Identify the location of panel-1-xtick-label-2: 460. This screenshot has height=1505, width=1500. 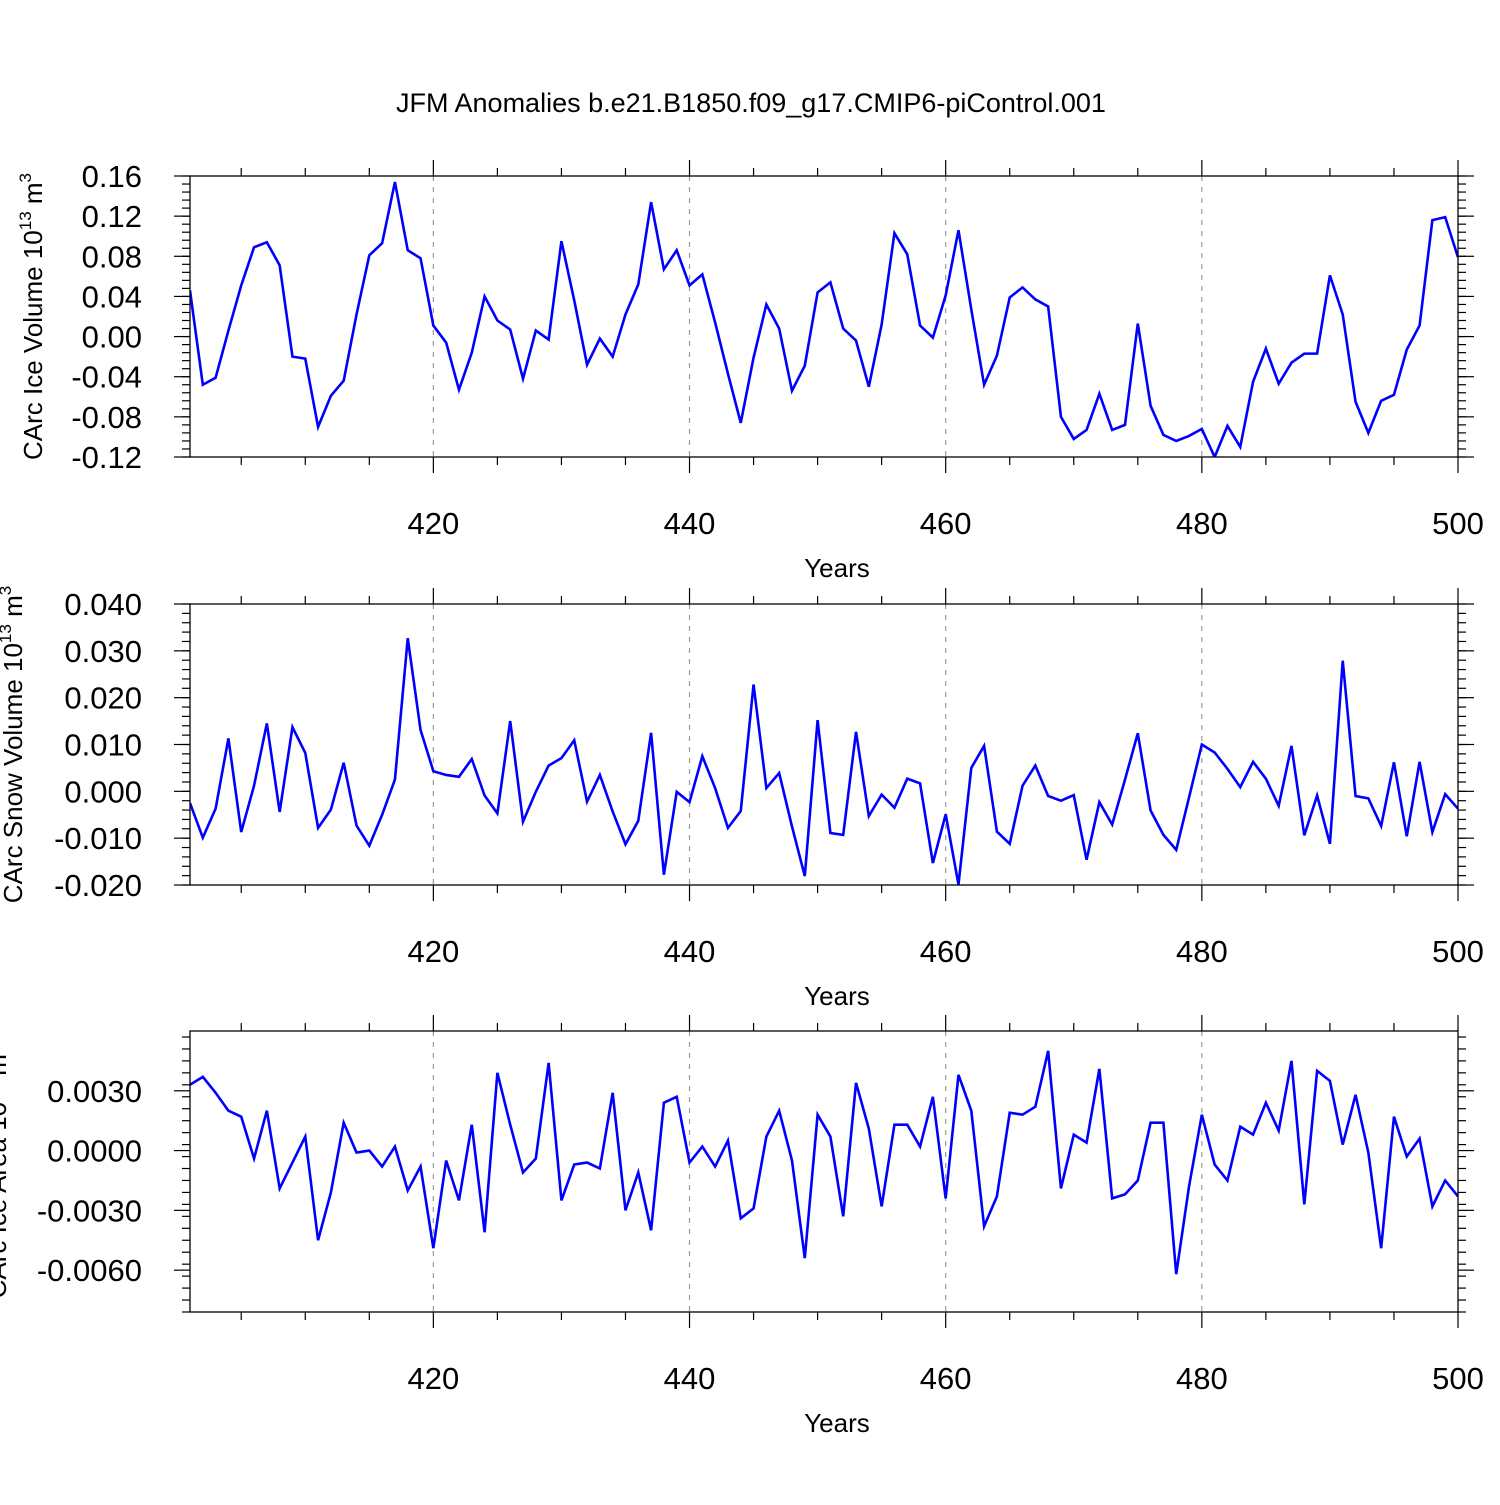
(946, 523).